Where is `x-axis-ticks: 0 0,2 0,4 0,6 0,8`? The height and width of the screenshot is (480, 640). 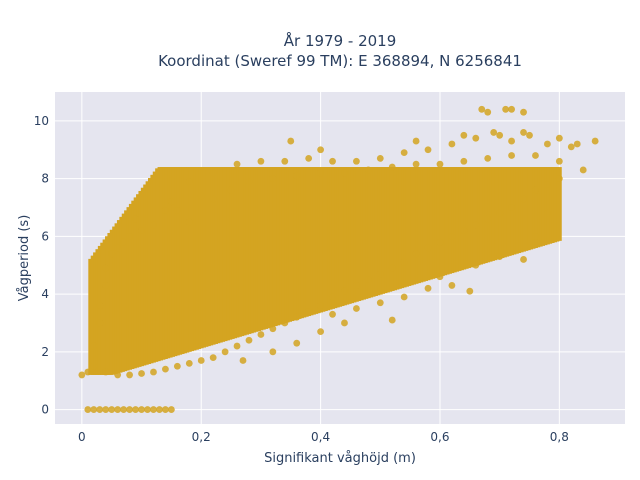 x-axis-ticks: 0 0,2 0,4 0,6 0,8 is located at coordinates (323, 437).